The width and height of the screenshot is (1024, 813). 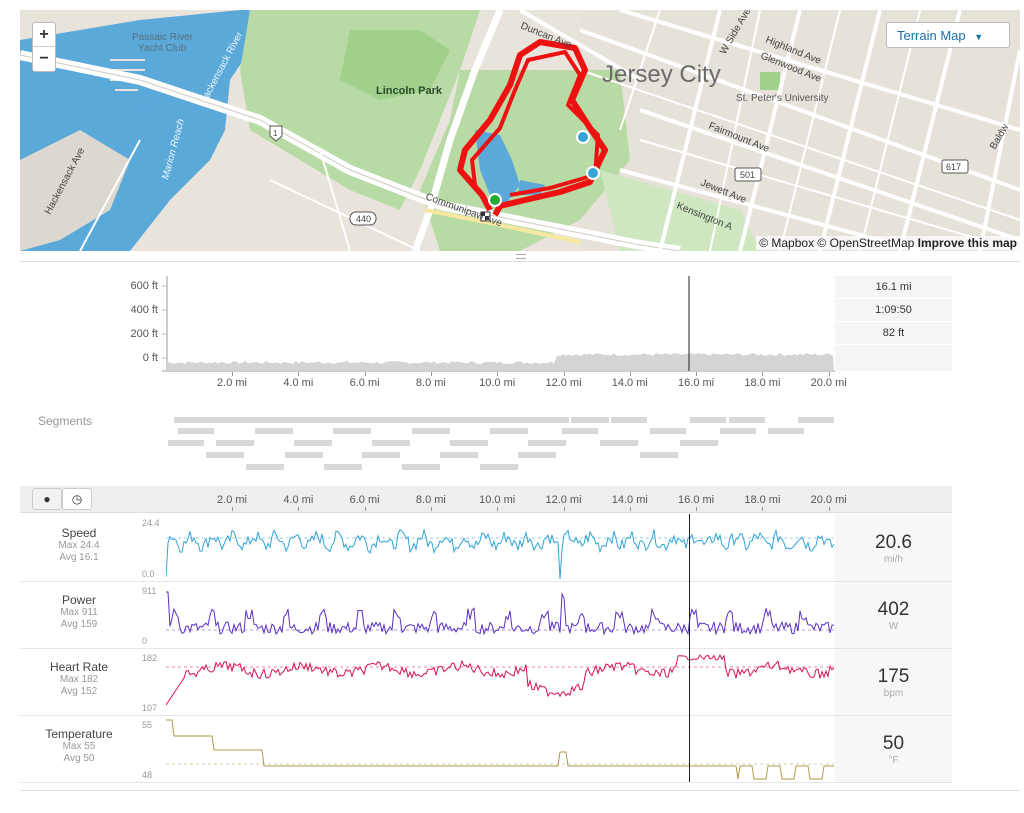 What do you see at coordinates (79, 758) in the screenshot?
I see `stream-avg: Avg 50` at bounding box center [79, 758].